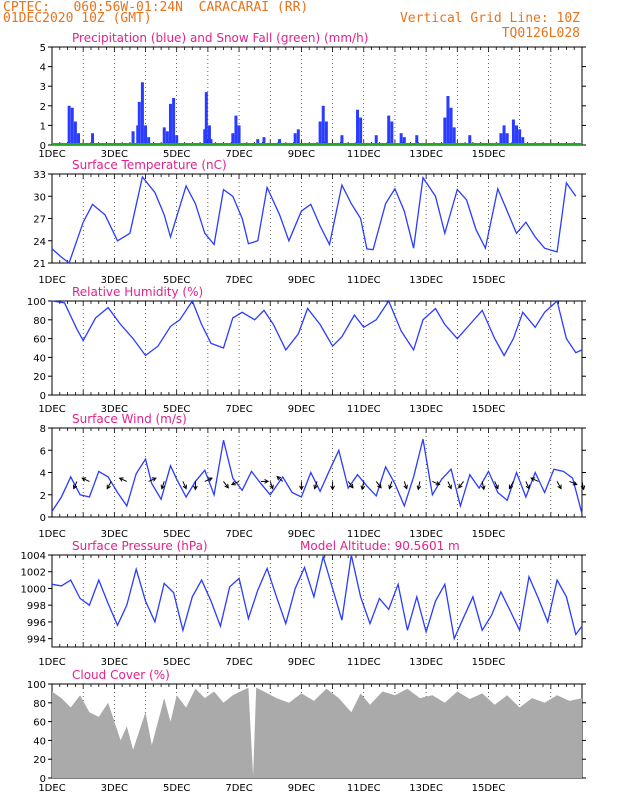  I want to click on y-tick-label: 1000, so click(33, 589).